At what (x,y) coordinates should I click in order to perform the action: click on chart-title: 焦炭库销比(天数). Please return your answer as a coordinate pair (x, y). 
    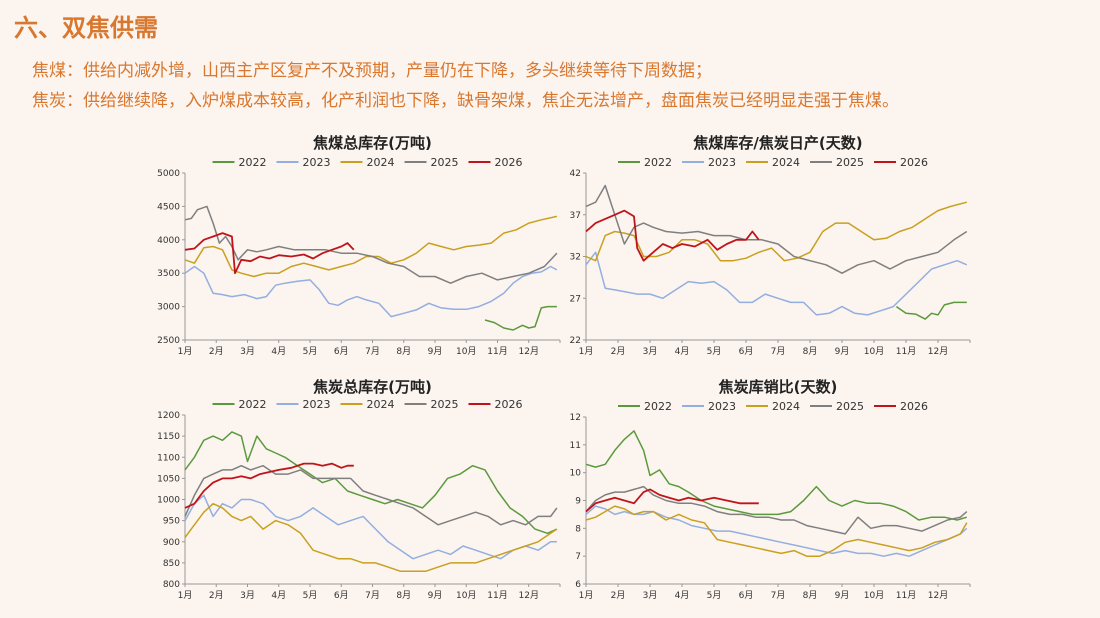
    Looking at the image, I should click on (778, 387).